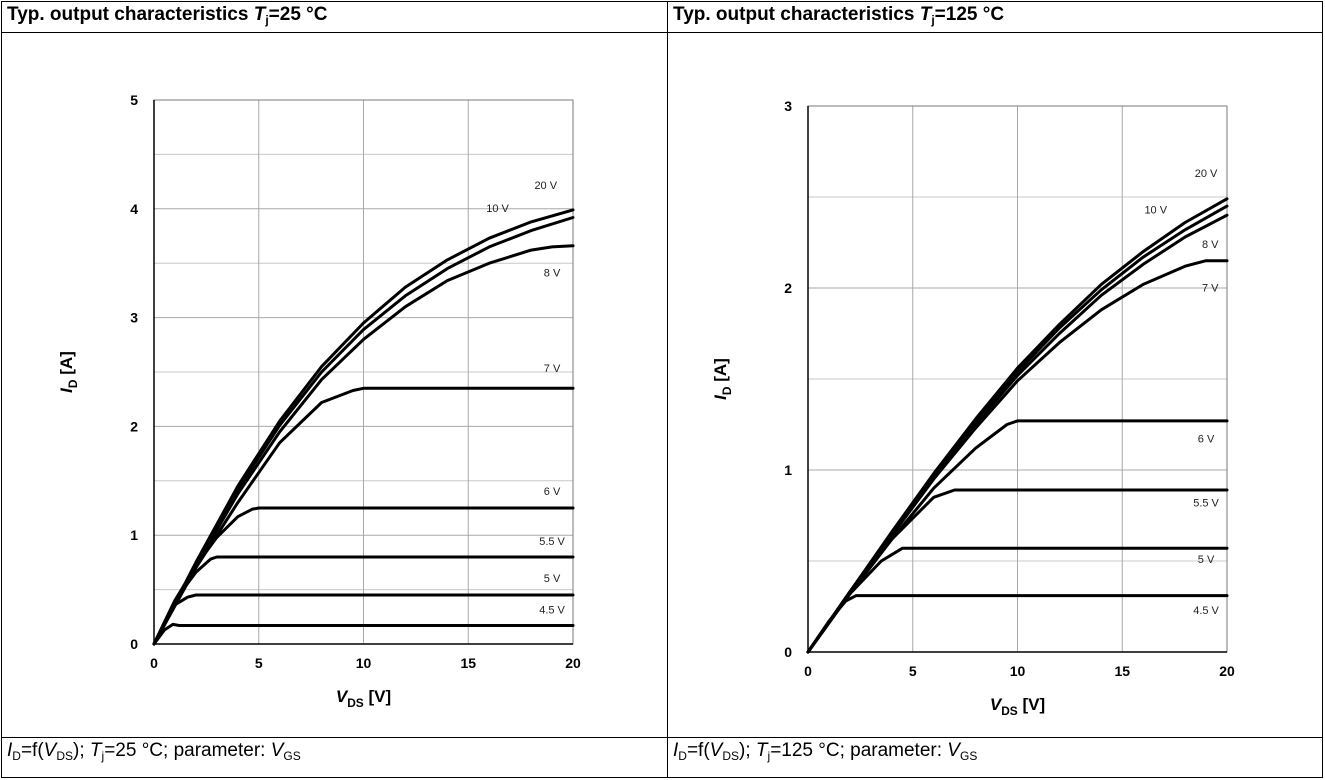 The width and height of the screenshot is (1325, 780). What do you see at coordinates (154, 751) in the screenshot?
I see `panel-1-caption: ID=f(VDS); Tj=25 °C; parameter: VGS` at bounding box center [154, 751].